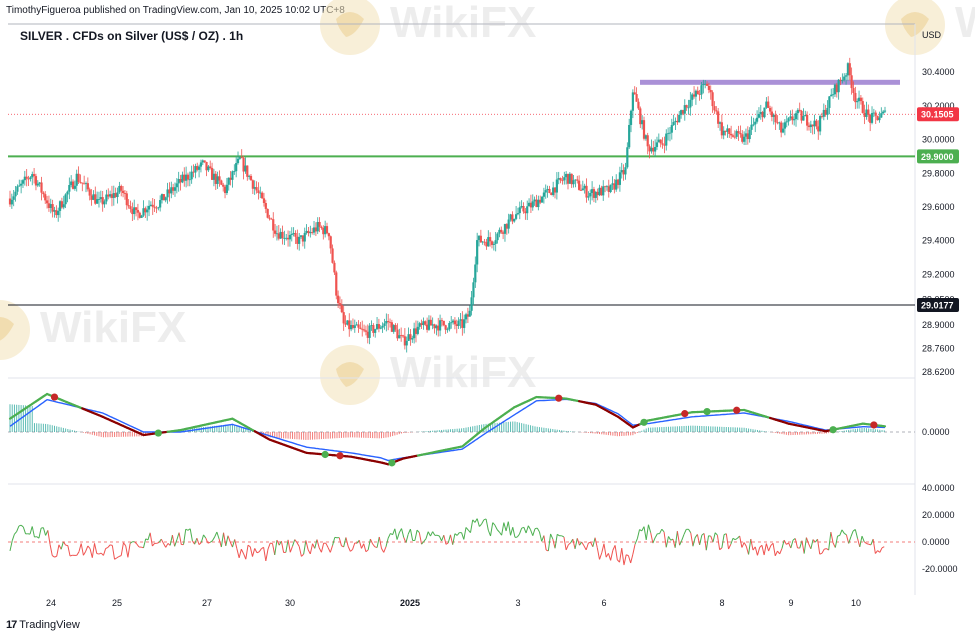 The image size is (975, 639). What do you see at coordinates (290, 603) in the screenshot?
I see `time-tick-label: 30` at bounding box center [290, 603].